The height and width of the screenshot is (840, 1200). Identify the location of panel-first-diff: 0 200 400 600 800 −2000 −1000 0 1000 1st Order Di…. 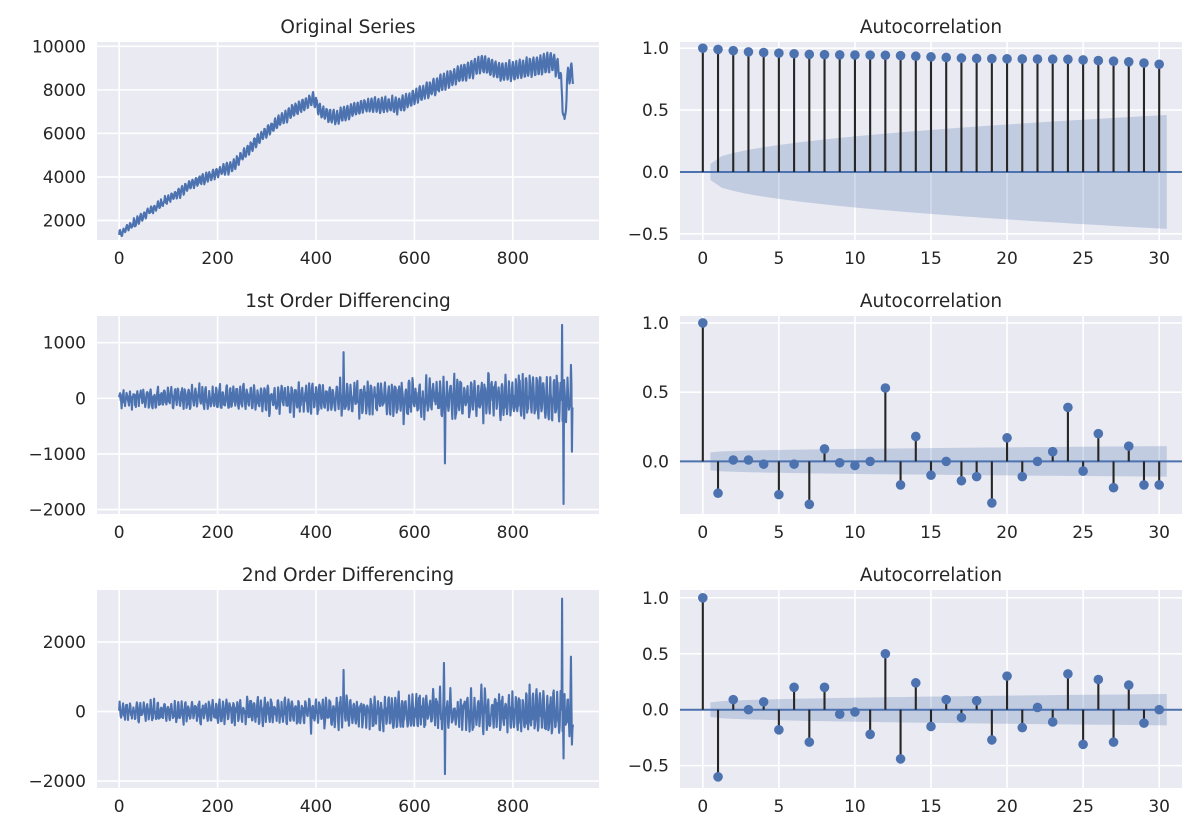
(313, 417).